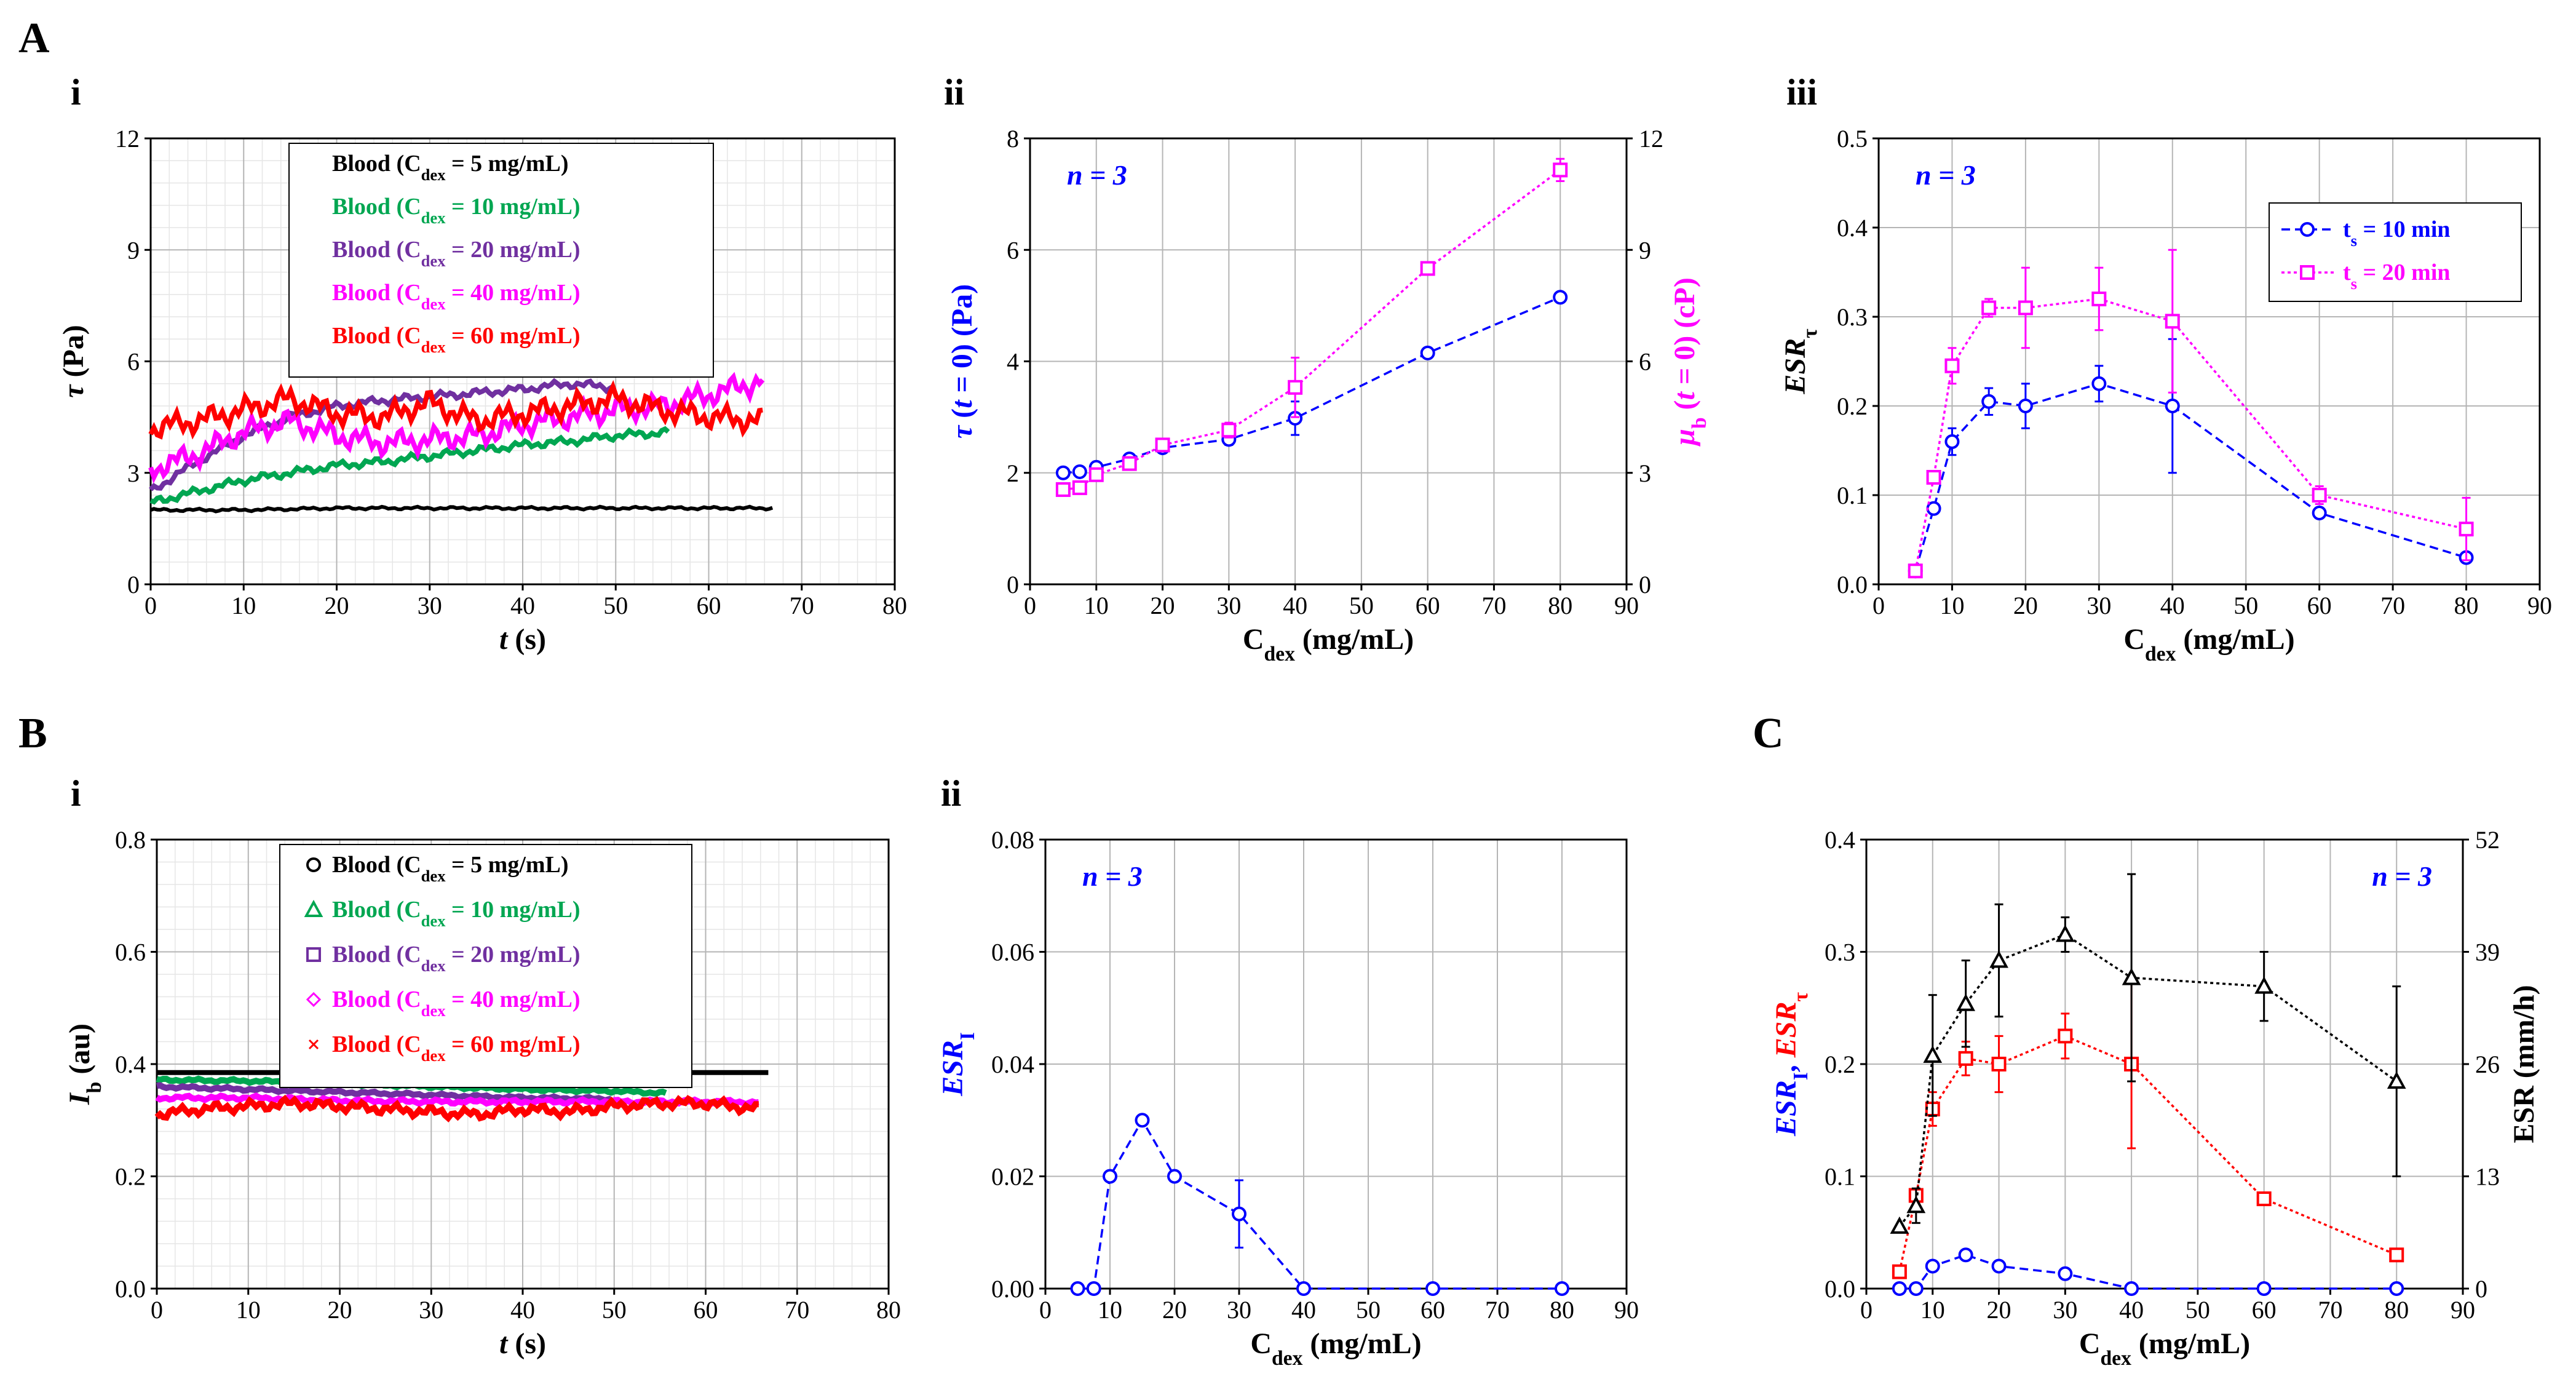  I want to click on y-axis-title: ESRτ, so click(1800, 362).